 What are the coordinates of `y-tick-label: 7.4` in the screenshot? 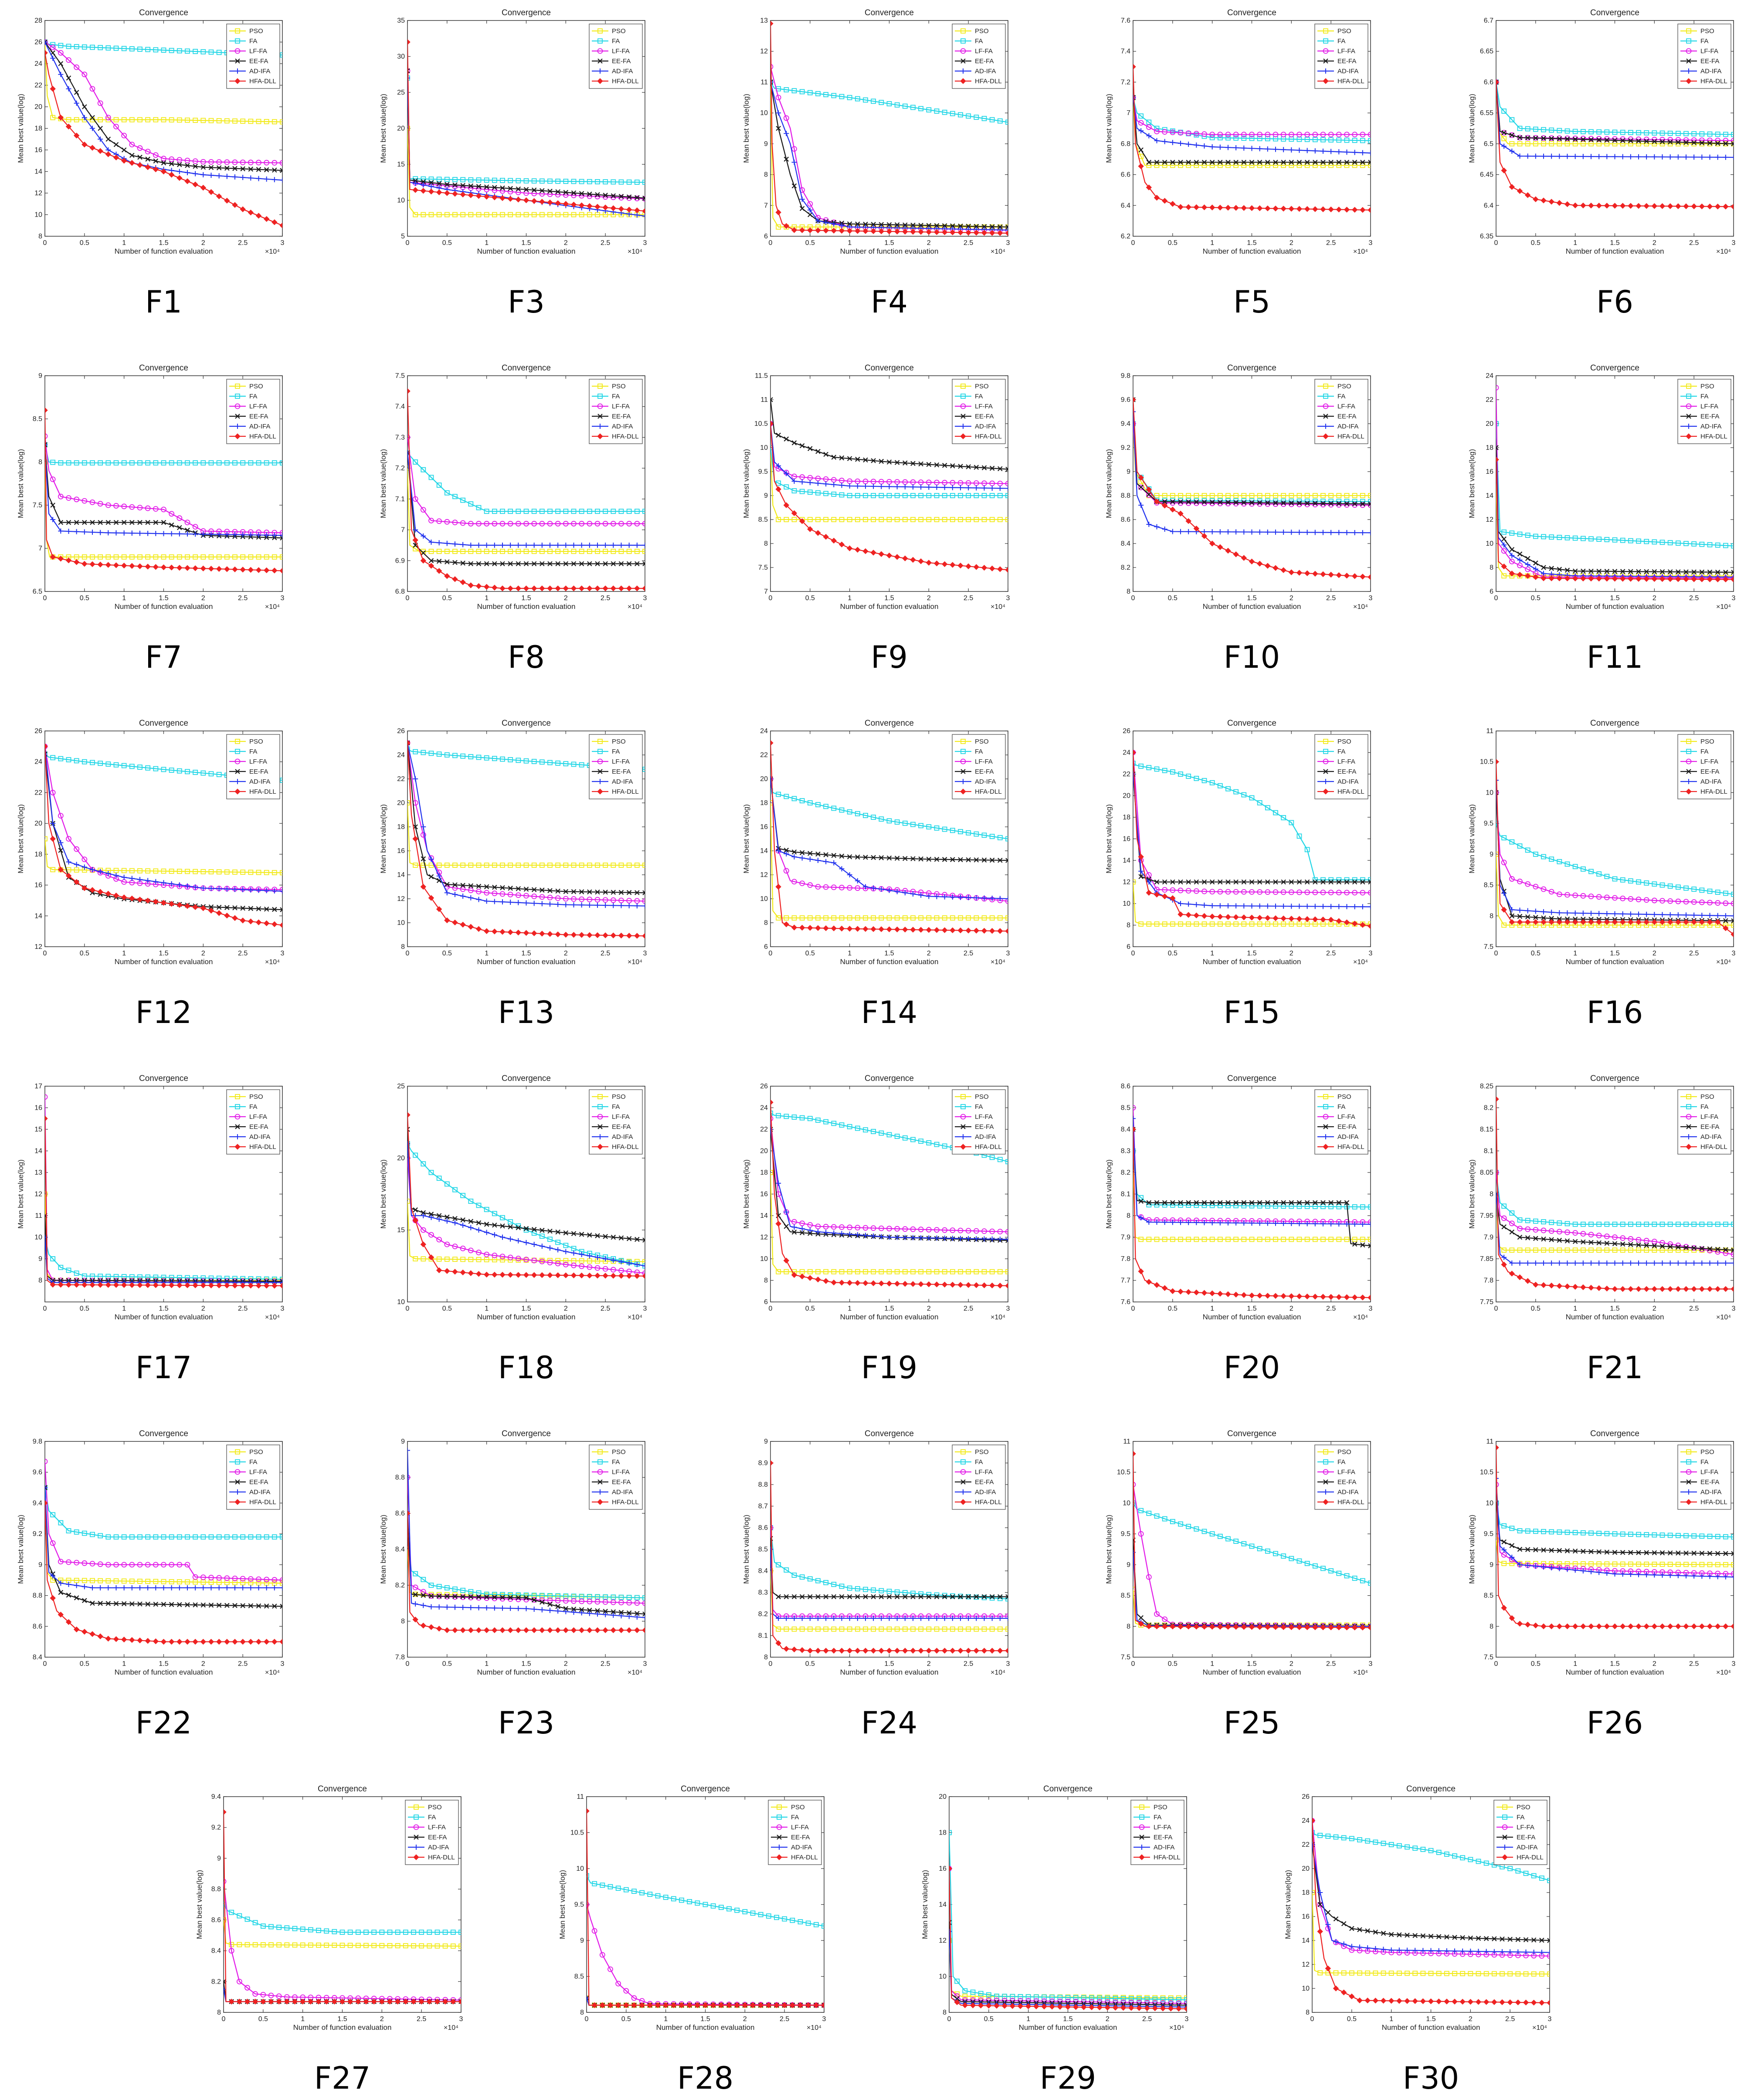 It's located at (1125, 52).